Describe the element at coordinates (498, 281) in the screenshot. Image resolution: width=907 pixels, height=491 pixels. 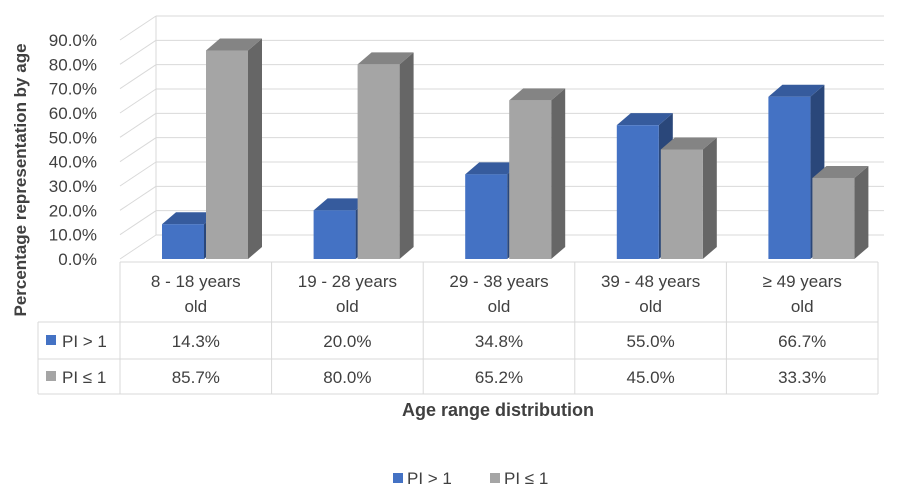
I see `category-label: 29 - 38 years` at that location.